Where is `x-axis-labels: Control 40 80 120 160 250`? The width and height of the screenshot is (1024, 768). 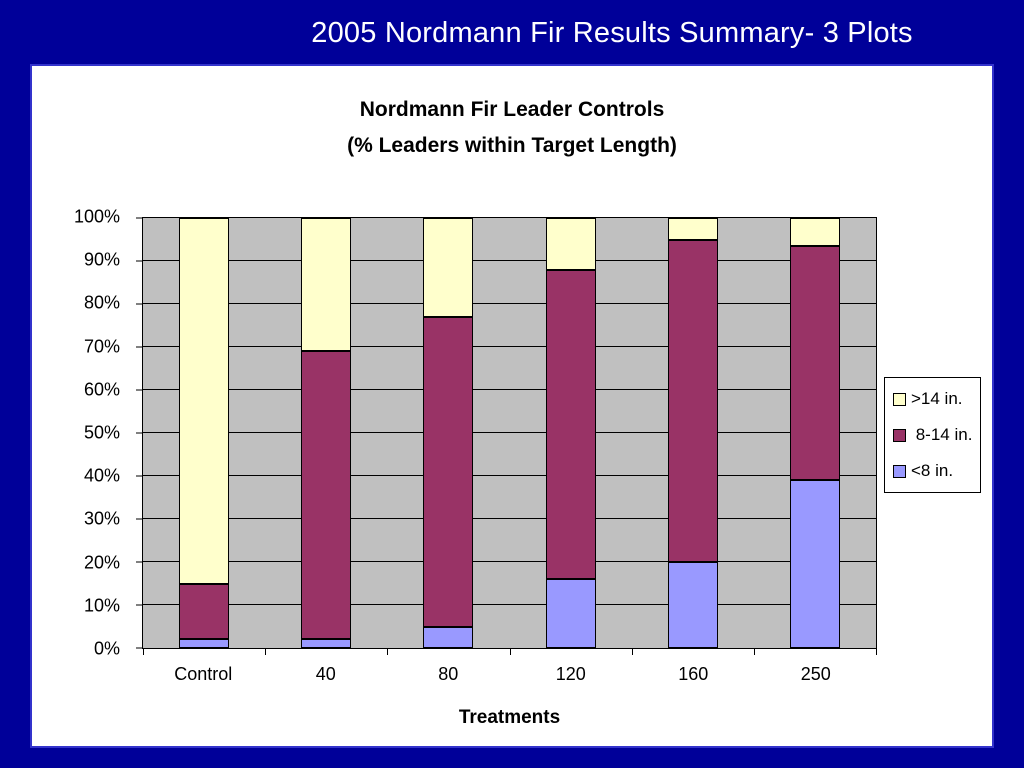 x-axis-labels: Control 40 80 120 160 250 is located at coordinates (509, 674).